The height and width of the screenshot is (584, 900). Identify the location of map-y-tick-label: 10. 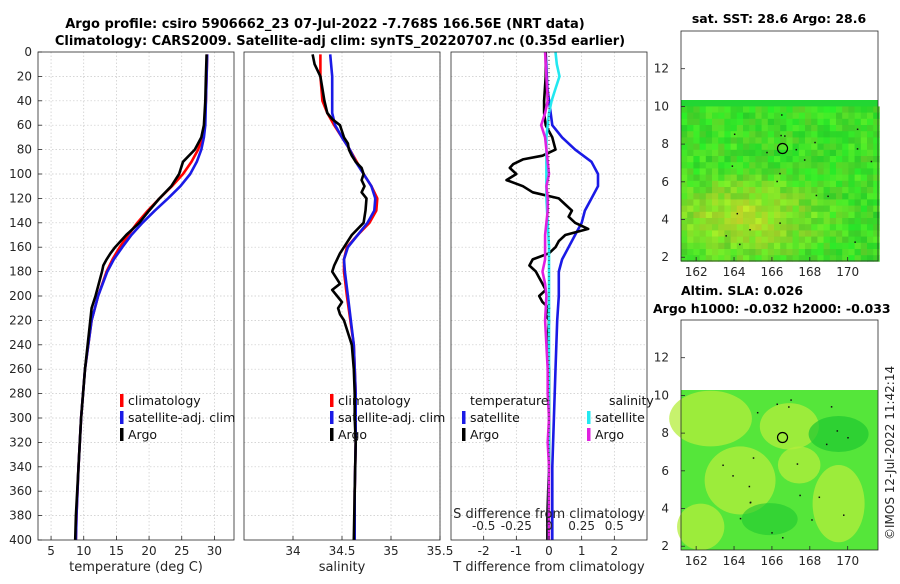
(661, 395).